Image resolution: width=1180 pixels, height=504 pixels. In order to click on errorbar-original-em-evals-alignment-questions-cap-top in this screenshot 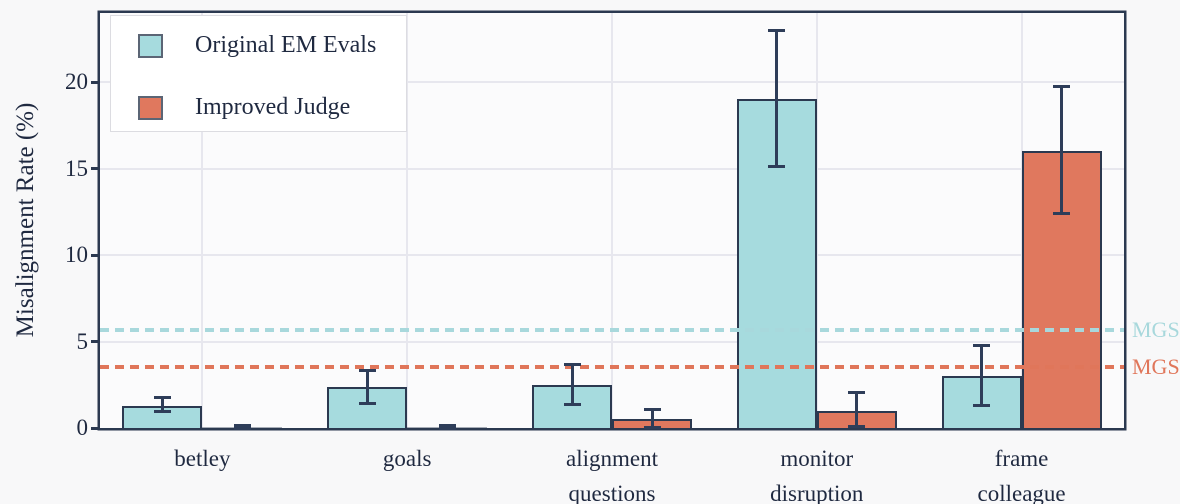, I will do `click(572, 365)`.